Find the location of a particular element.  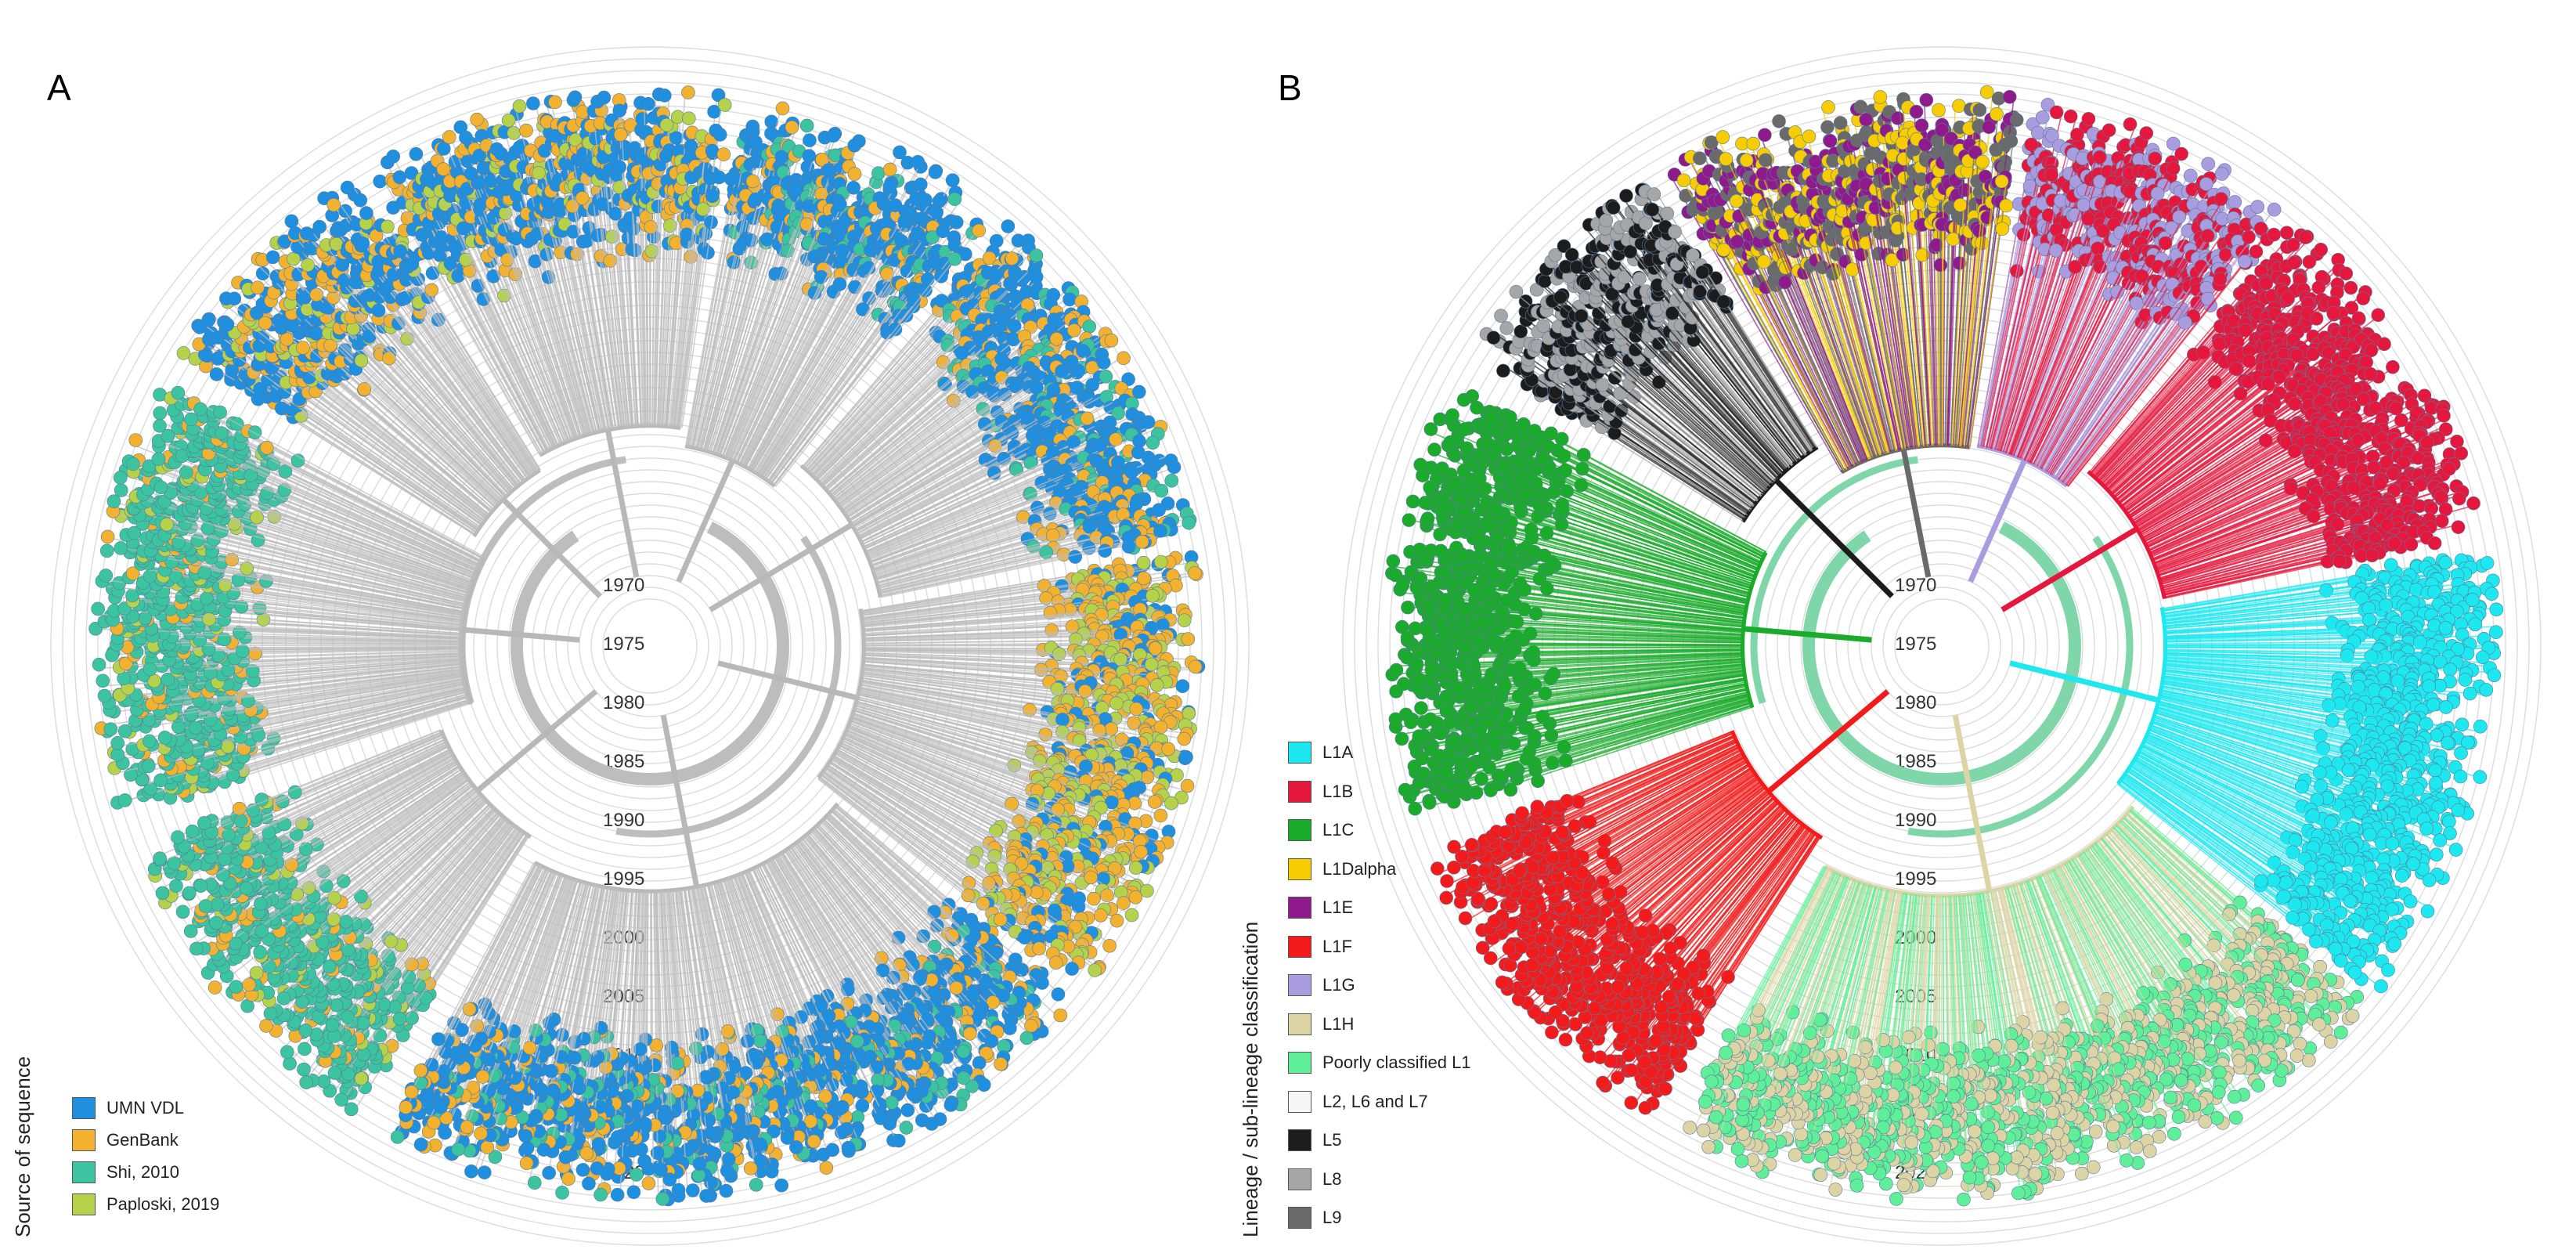

clade-arc is located at coordinates (730, 466).